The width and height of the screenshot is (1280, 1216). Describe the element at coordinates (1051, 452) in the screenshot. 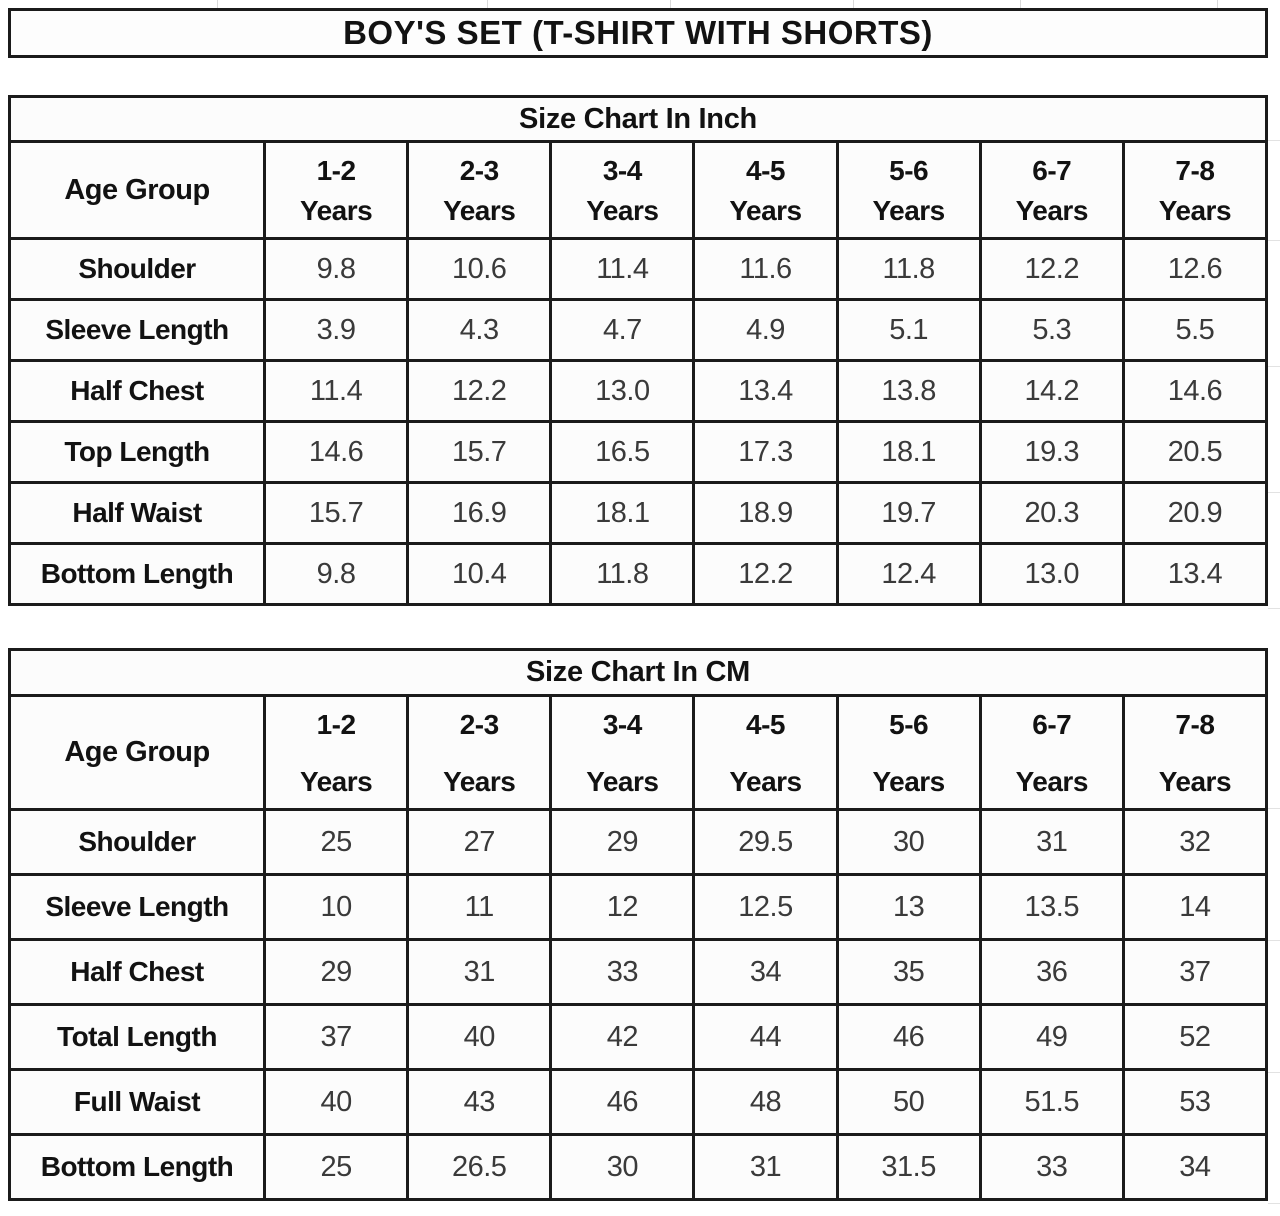

I see `measurement-value: 19.3` at that location.